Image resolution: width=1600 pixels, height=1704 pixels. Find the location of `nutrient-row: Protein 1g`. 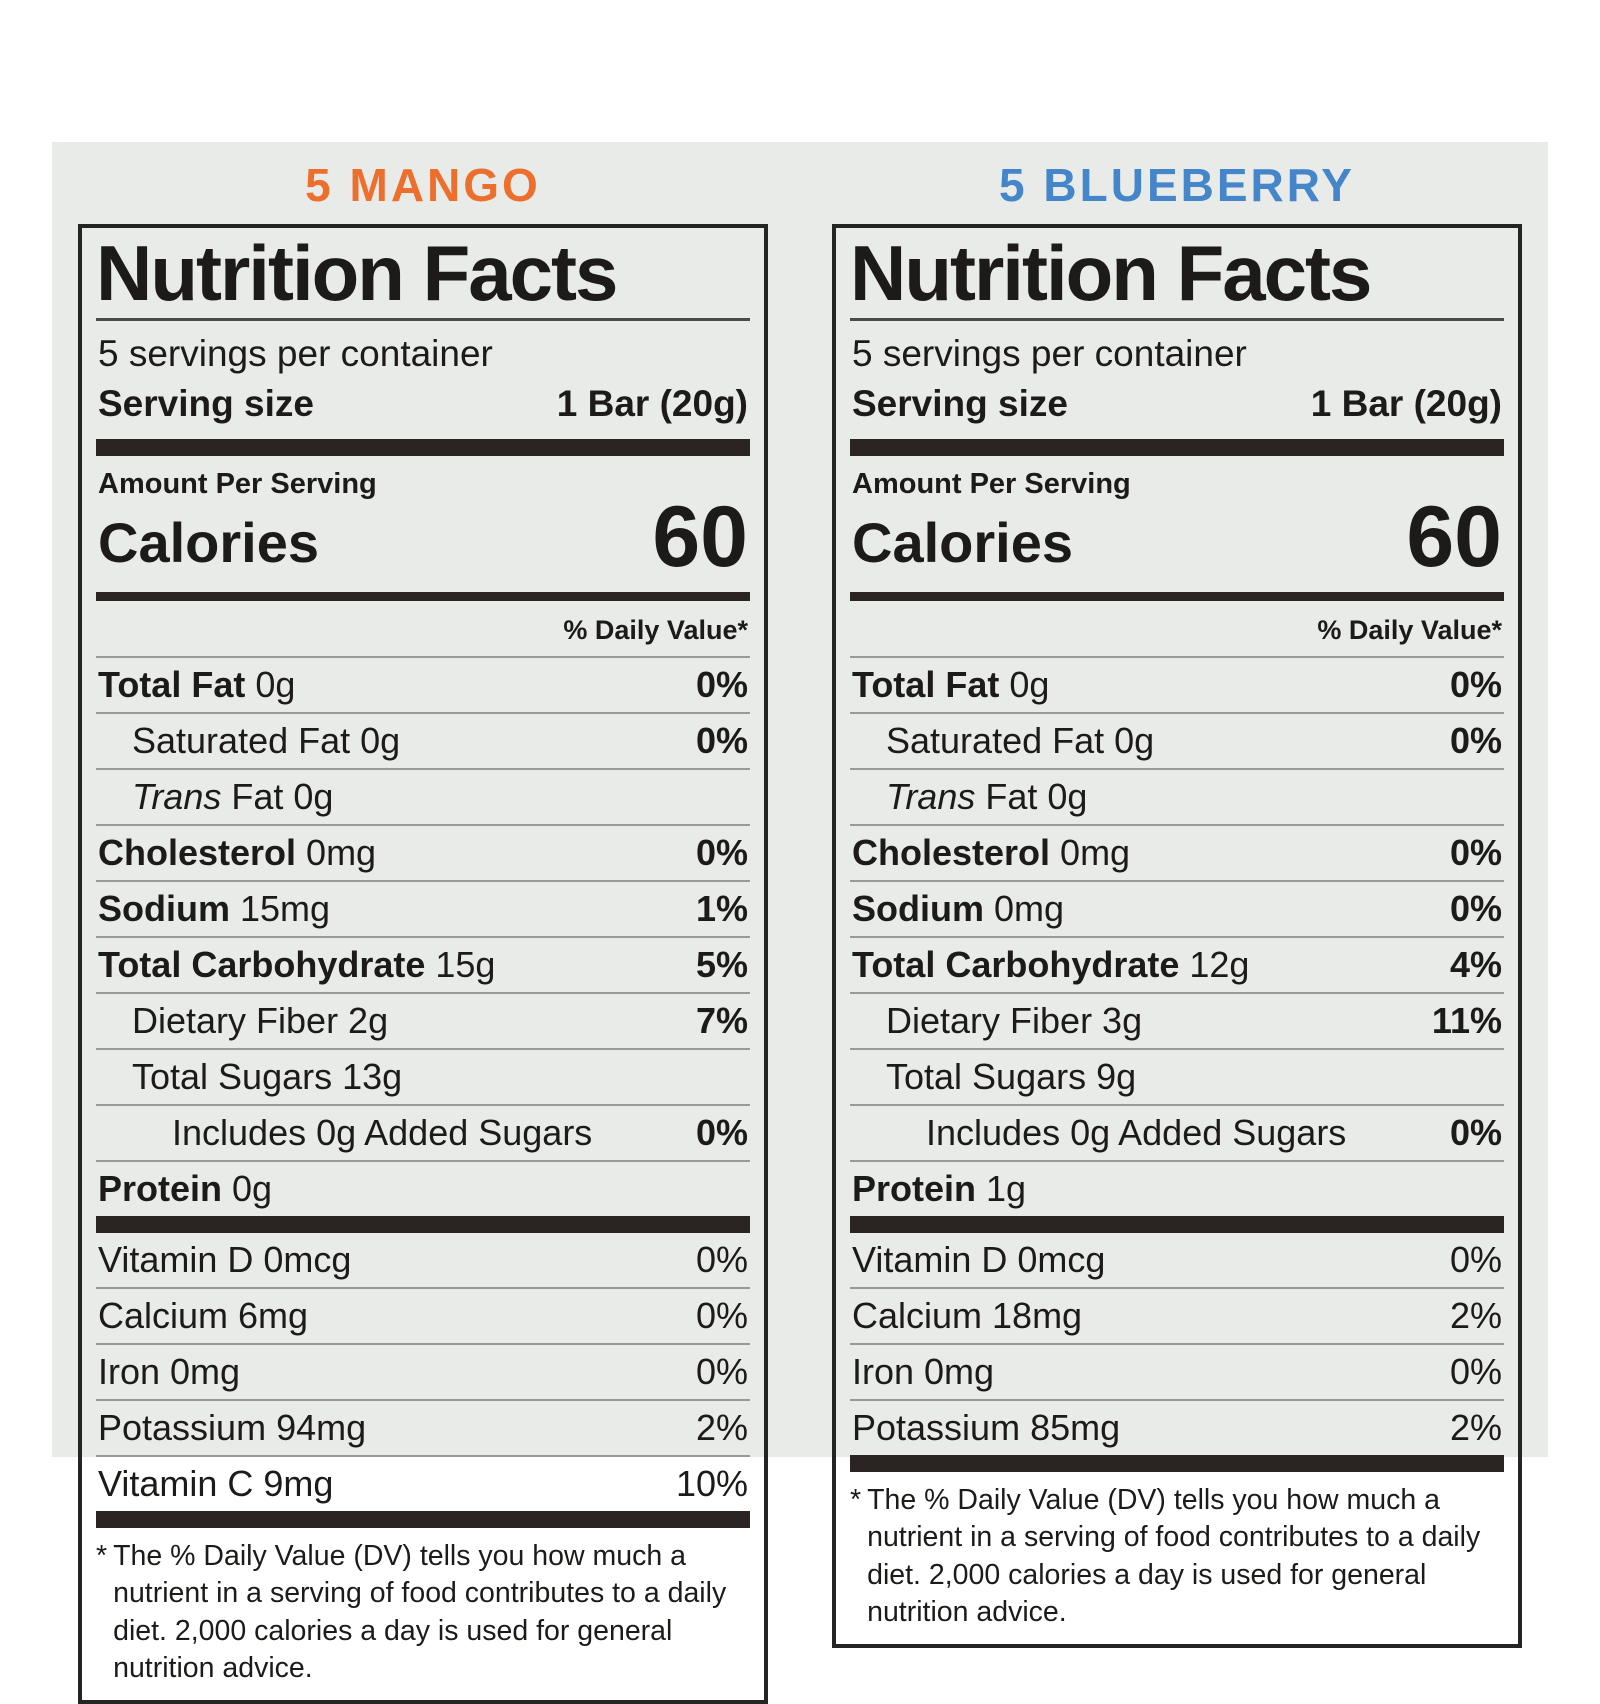

nutrient-row: Protein 1g is located at coordinates (1177, 1187).